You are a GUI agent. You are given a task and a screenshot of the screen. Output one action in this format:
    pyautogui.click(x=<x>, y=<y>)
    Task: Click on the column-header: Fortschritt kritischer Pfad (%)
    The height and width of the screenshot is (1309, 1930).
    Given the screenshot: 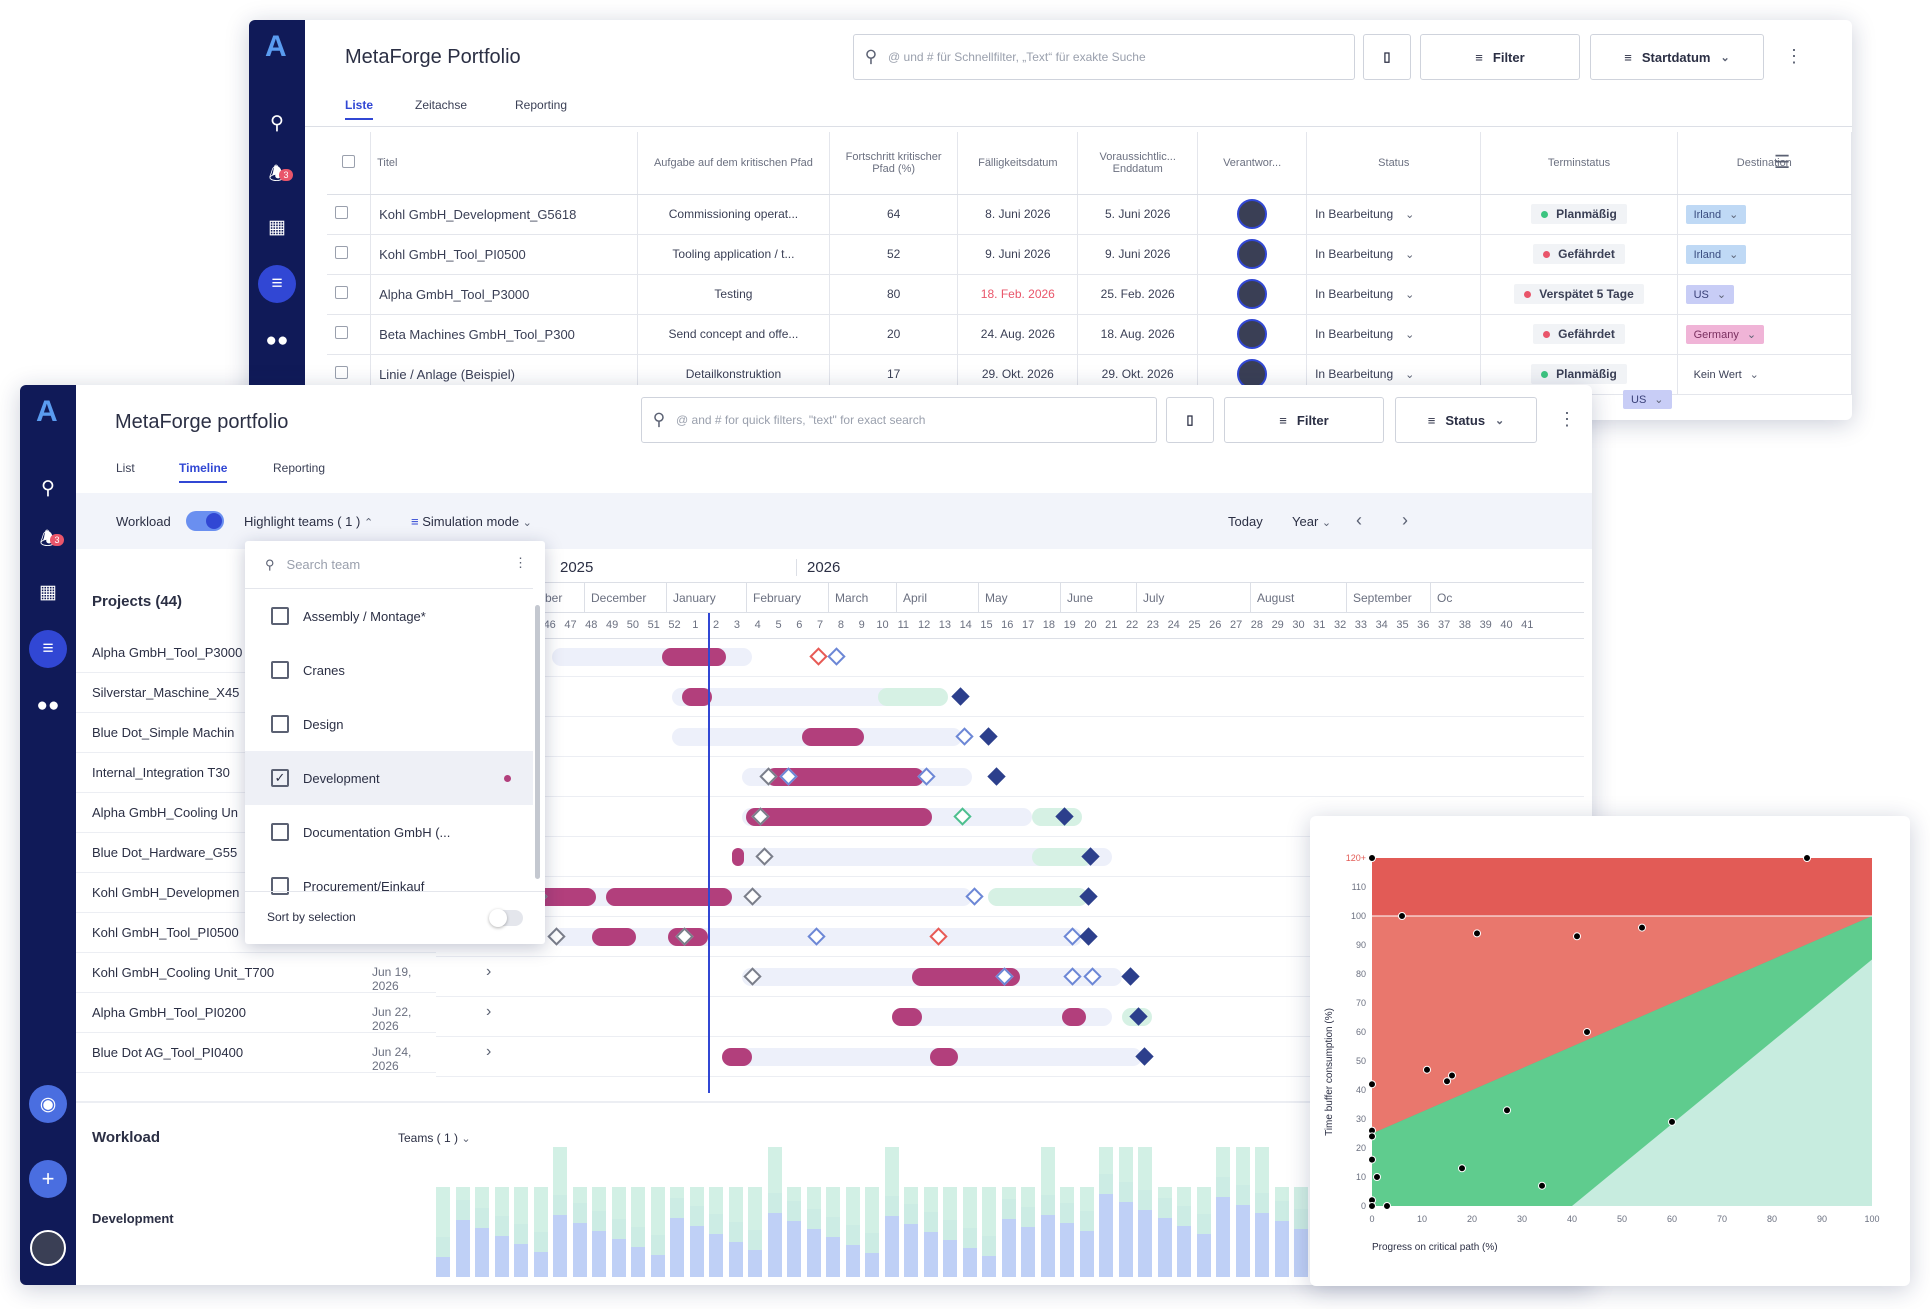 What is the action you would take?
    pyautogui.click(x=894, y=163)
    